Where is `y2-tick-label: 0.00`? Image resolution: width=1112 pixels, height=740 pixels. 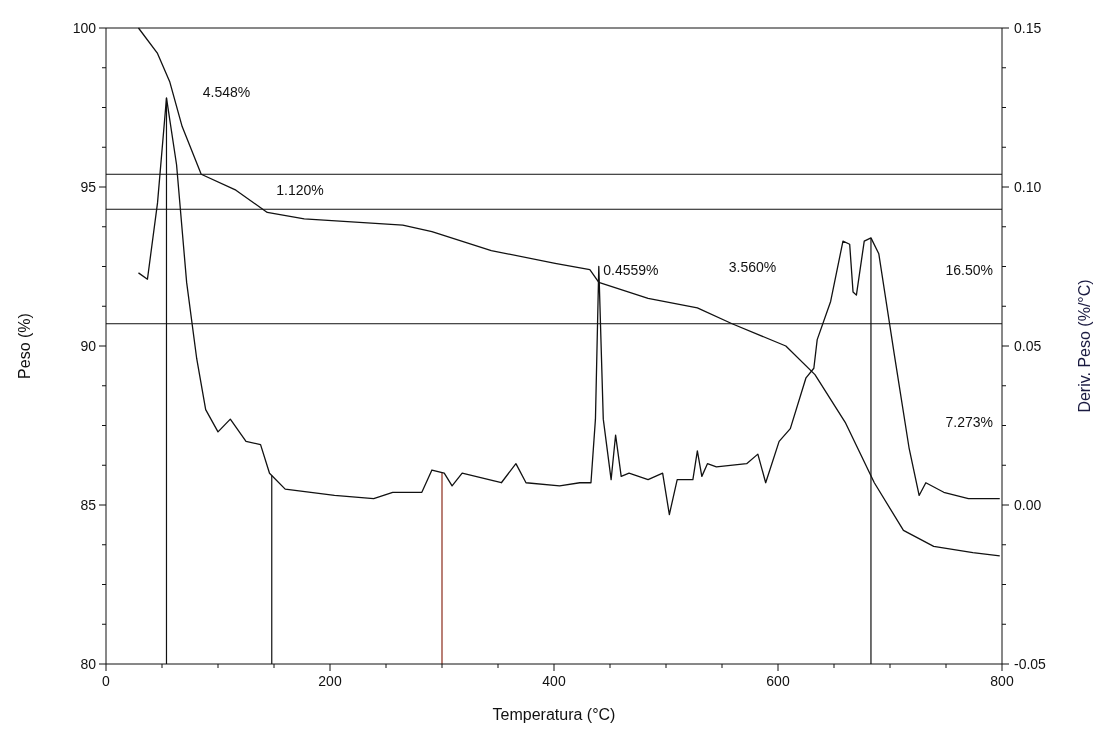
y2-tick-label: 0.00 is located at coordinates (1028, 505).